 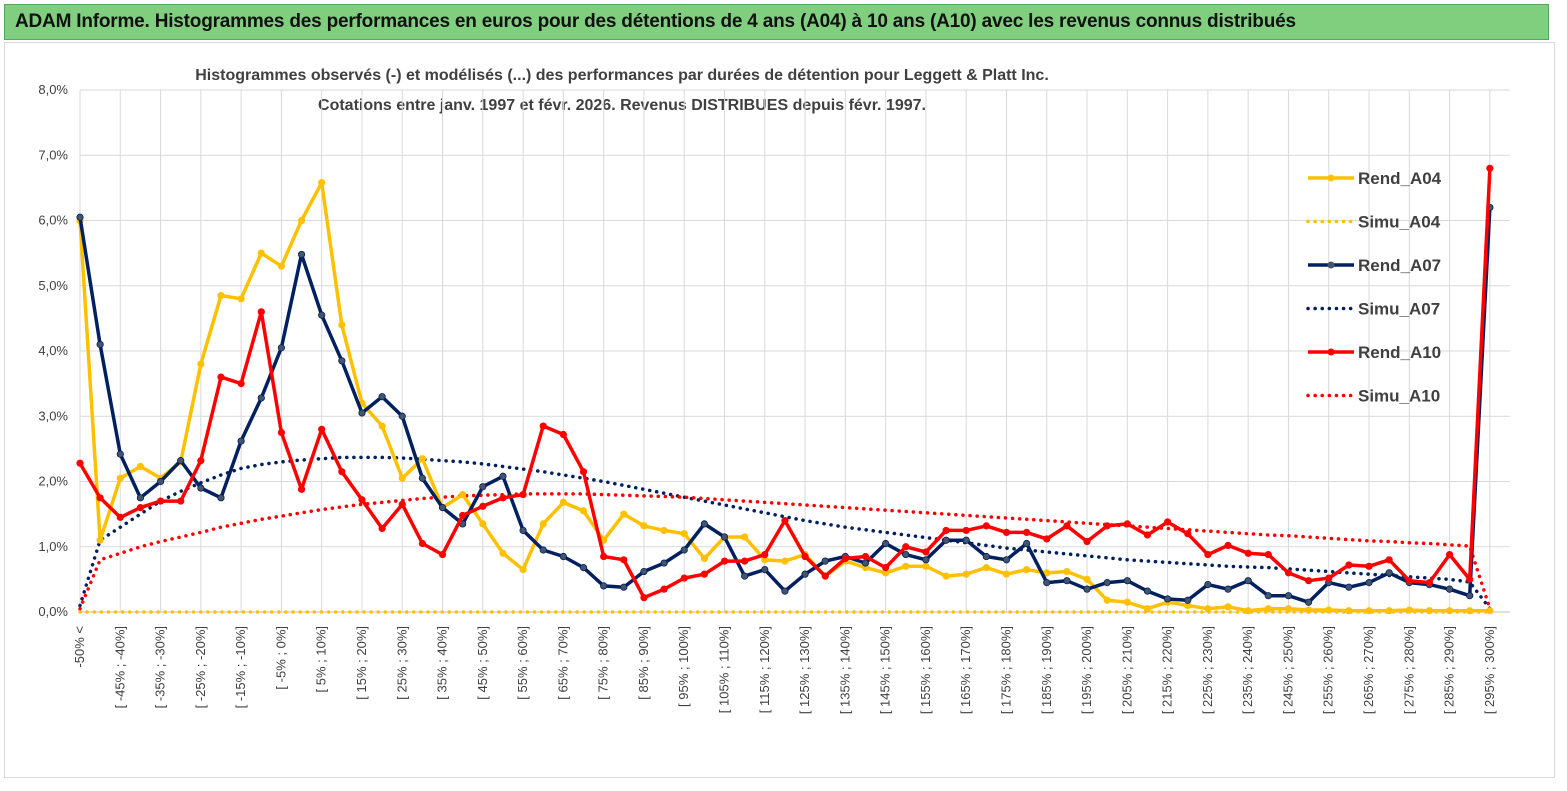 What do you see at coordinates (1167, 670) in the screenshot?
I see `x-tick-label: [ 215% ; 220%]` at bounding box center [1167, 670].